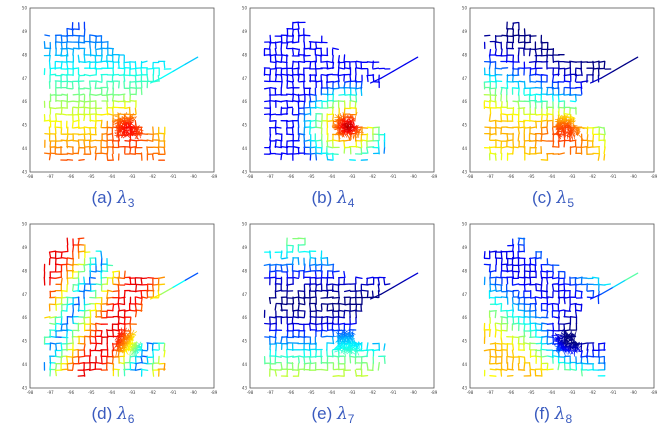 This screenshot has width=665, height=428. I want to click on caption-c: (c) λ5, so click(553, 199).